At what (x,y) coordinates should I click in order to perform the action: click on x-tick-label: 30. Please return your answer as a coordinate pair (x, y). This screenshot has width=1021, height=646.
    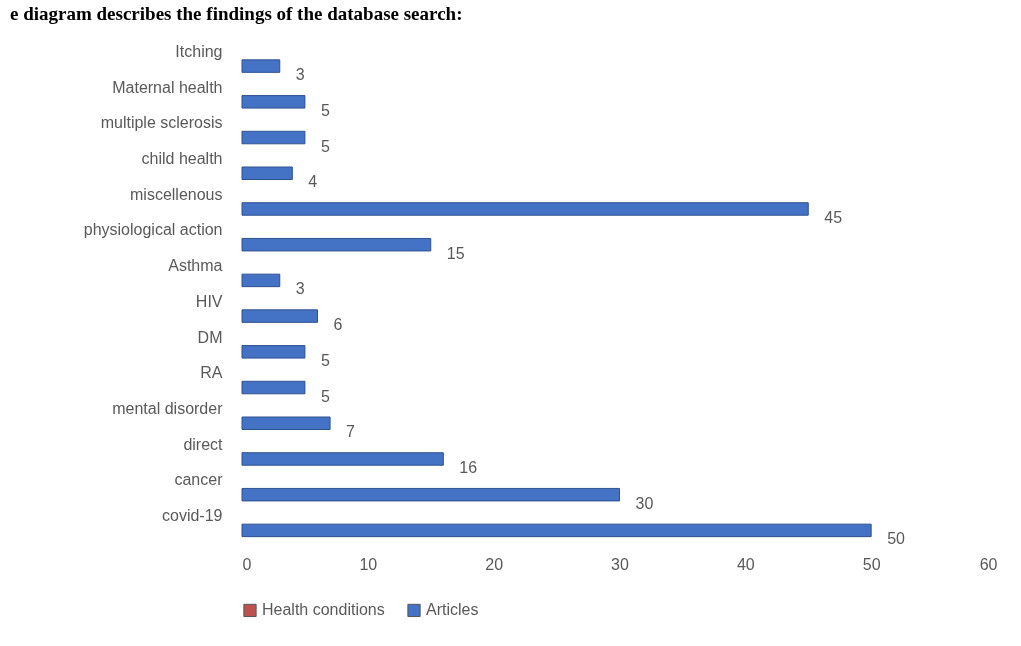
    Looking at the image, I should click on (620, 564).